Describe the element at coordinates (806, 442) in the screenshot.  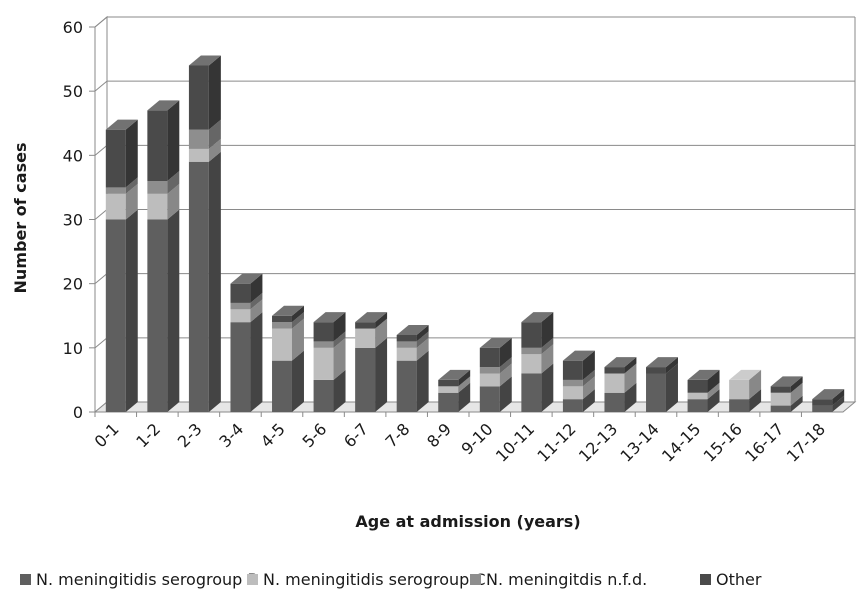
I see `x-tick-label: 17-18` at that location.